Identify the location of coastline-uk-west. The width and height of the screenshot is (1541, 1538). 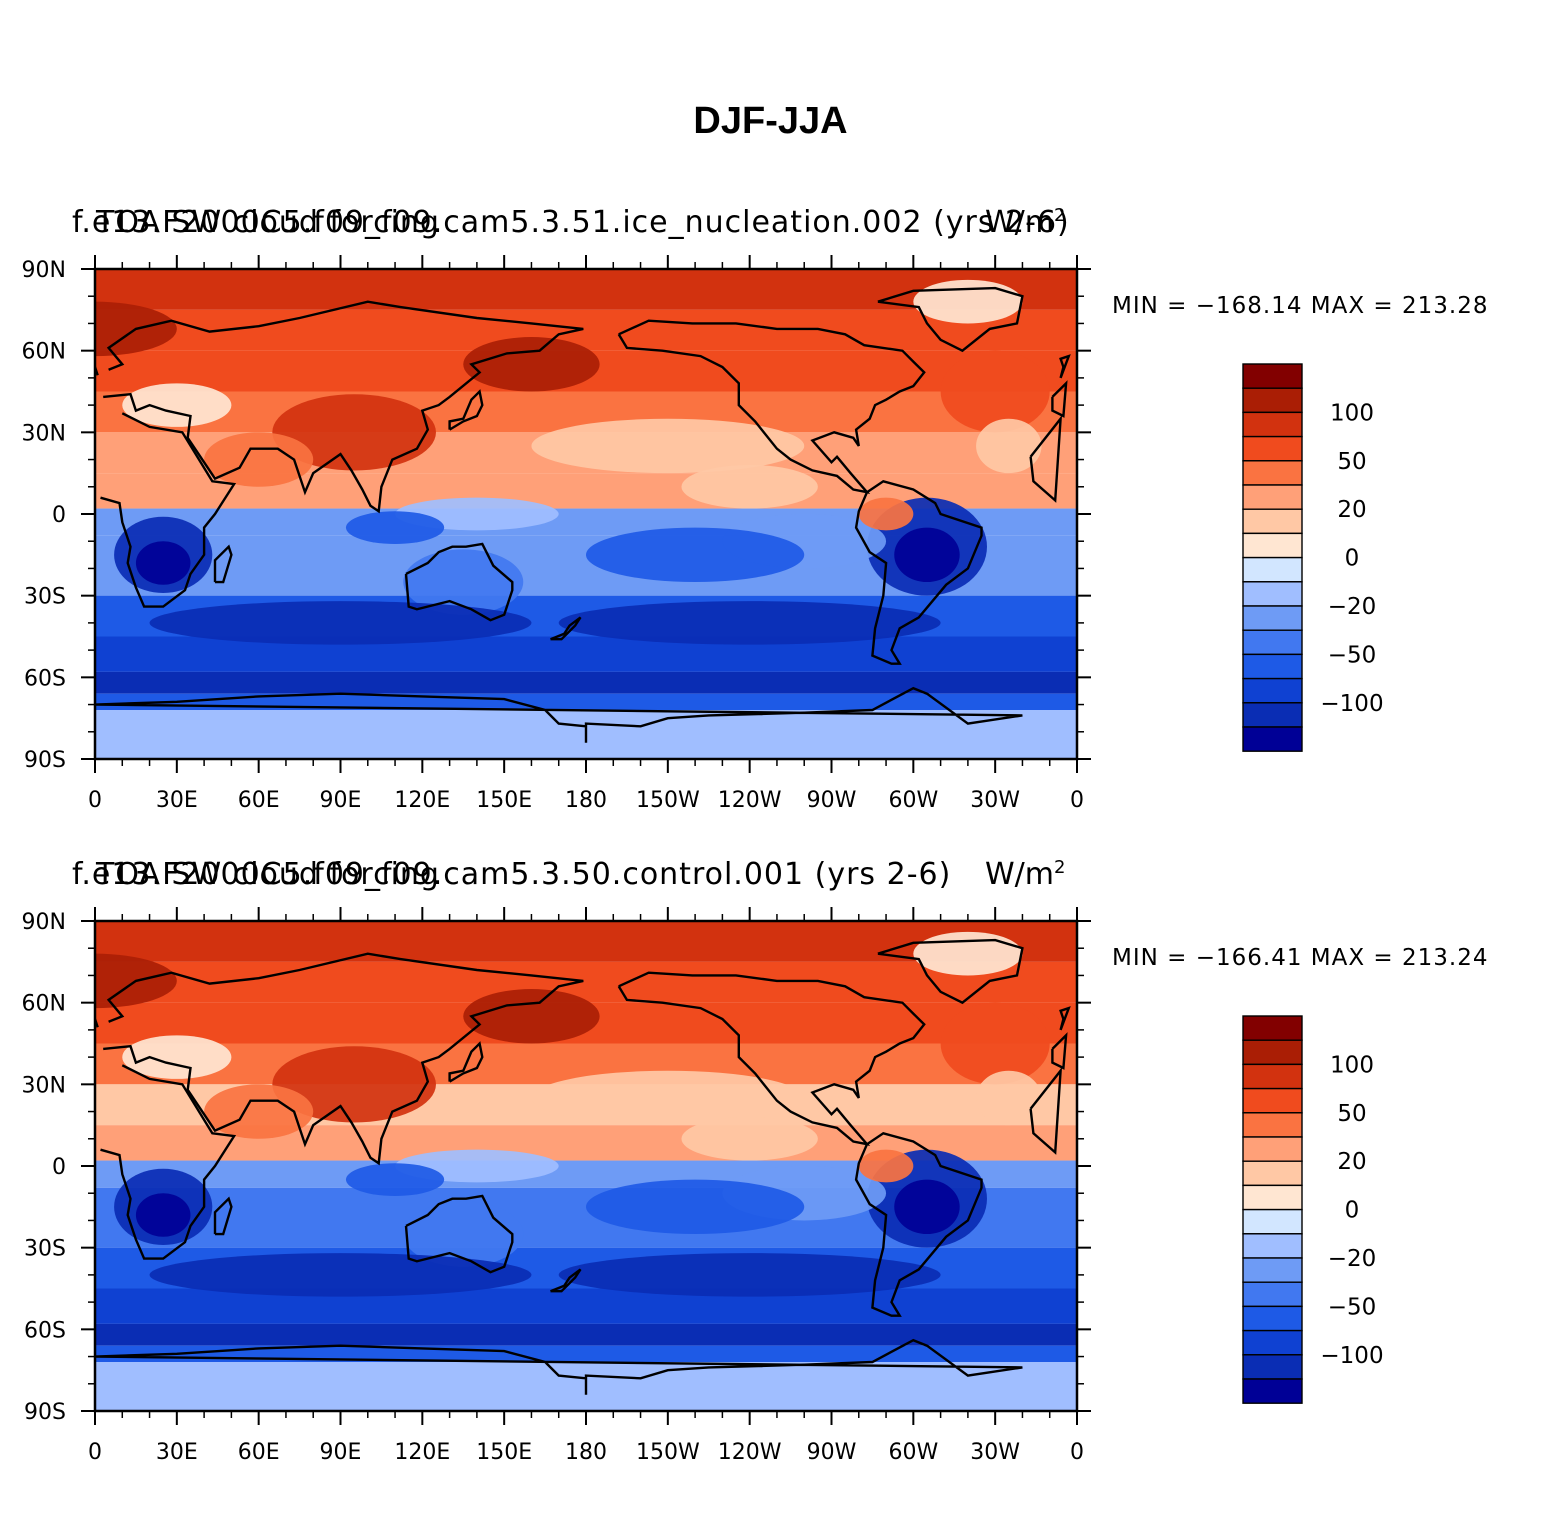
(1065, 366).